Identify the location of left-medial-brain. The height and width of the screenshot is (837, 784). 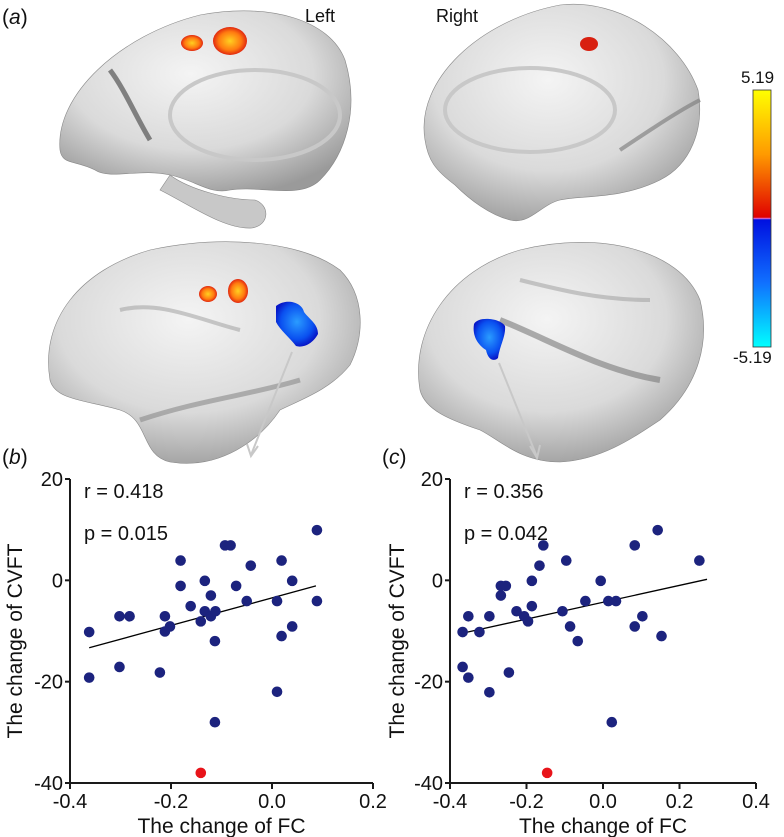
(205, 119).